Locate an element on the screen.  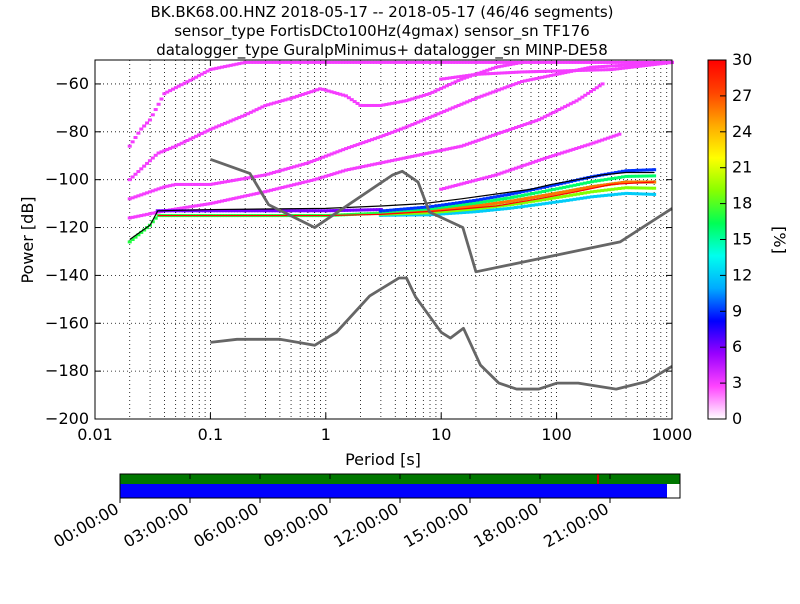
colorbar: 0 3 6 9 12 15 18 21 24 27 30 [%] is located at coordinates (748, 239).